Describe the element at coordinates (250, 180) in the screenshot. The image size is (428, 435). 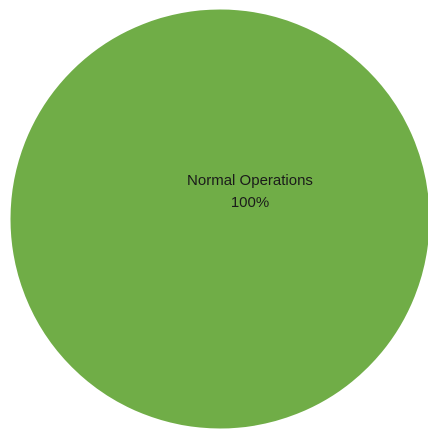
I see `data-label-category: Normal Operations` at that location.